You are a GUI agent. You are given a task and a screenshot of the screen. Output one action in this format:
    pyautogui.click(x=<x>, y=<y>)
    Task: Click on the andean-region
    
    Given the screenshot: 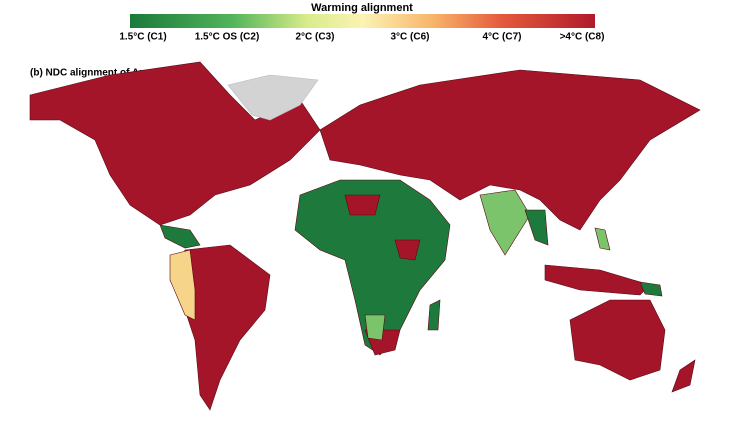 What is the action you would take?
    pyautogui.click(x=182, y=285)
    